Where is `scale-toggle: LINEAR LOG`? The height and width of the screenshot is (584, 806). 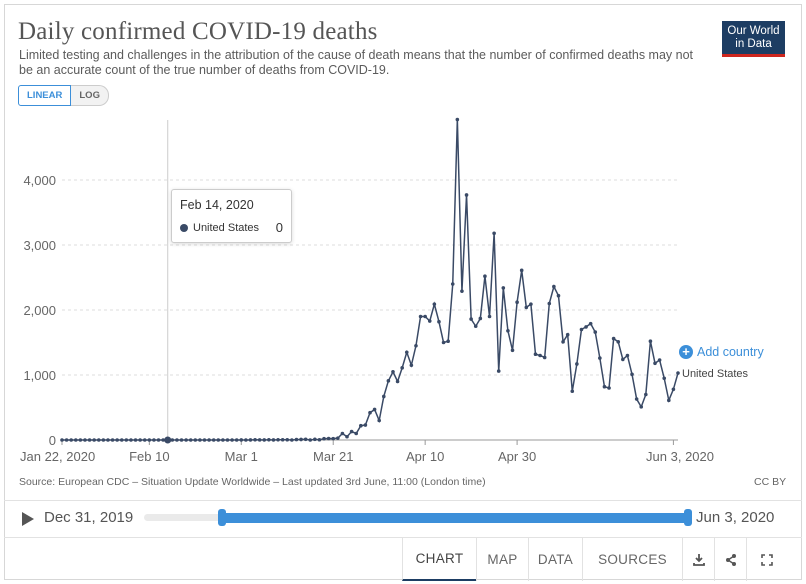 scale-toggle: LINEAR LOG is located at coordinates (63, 95).